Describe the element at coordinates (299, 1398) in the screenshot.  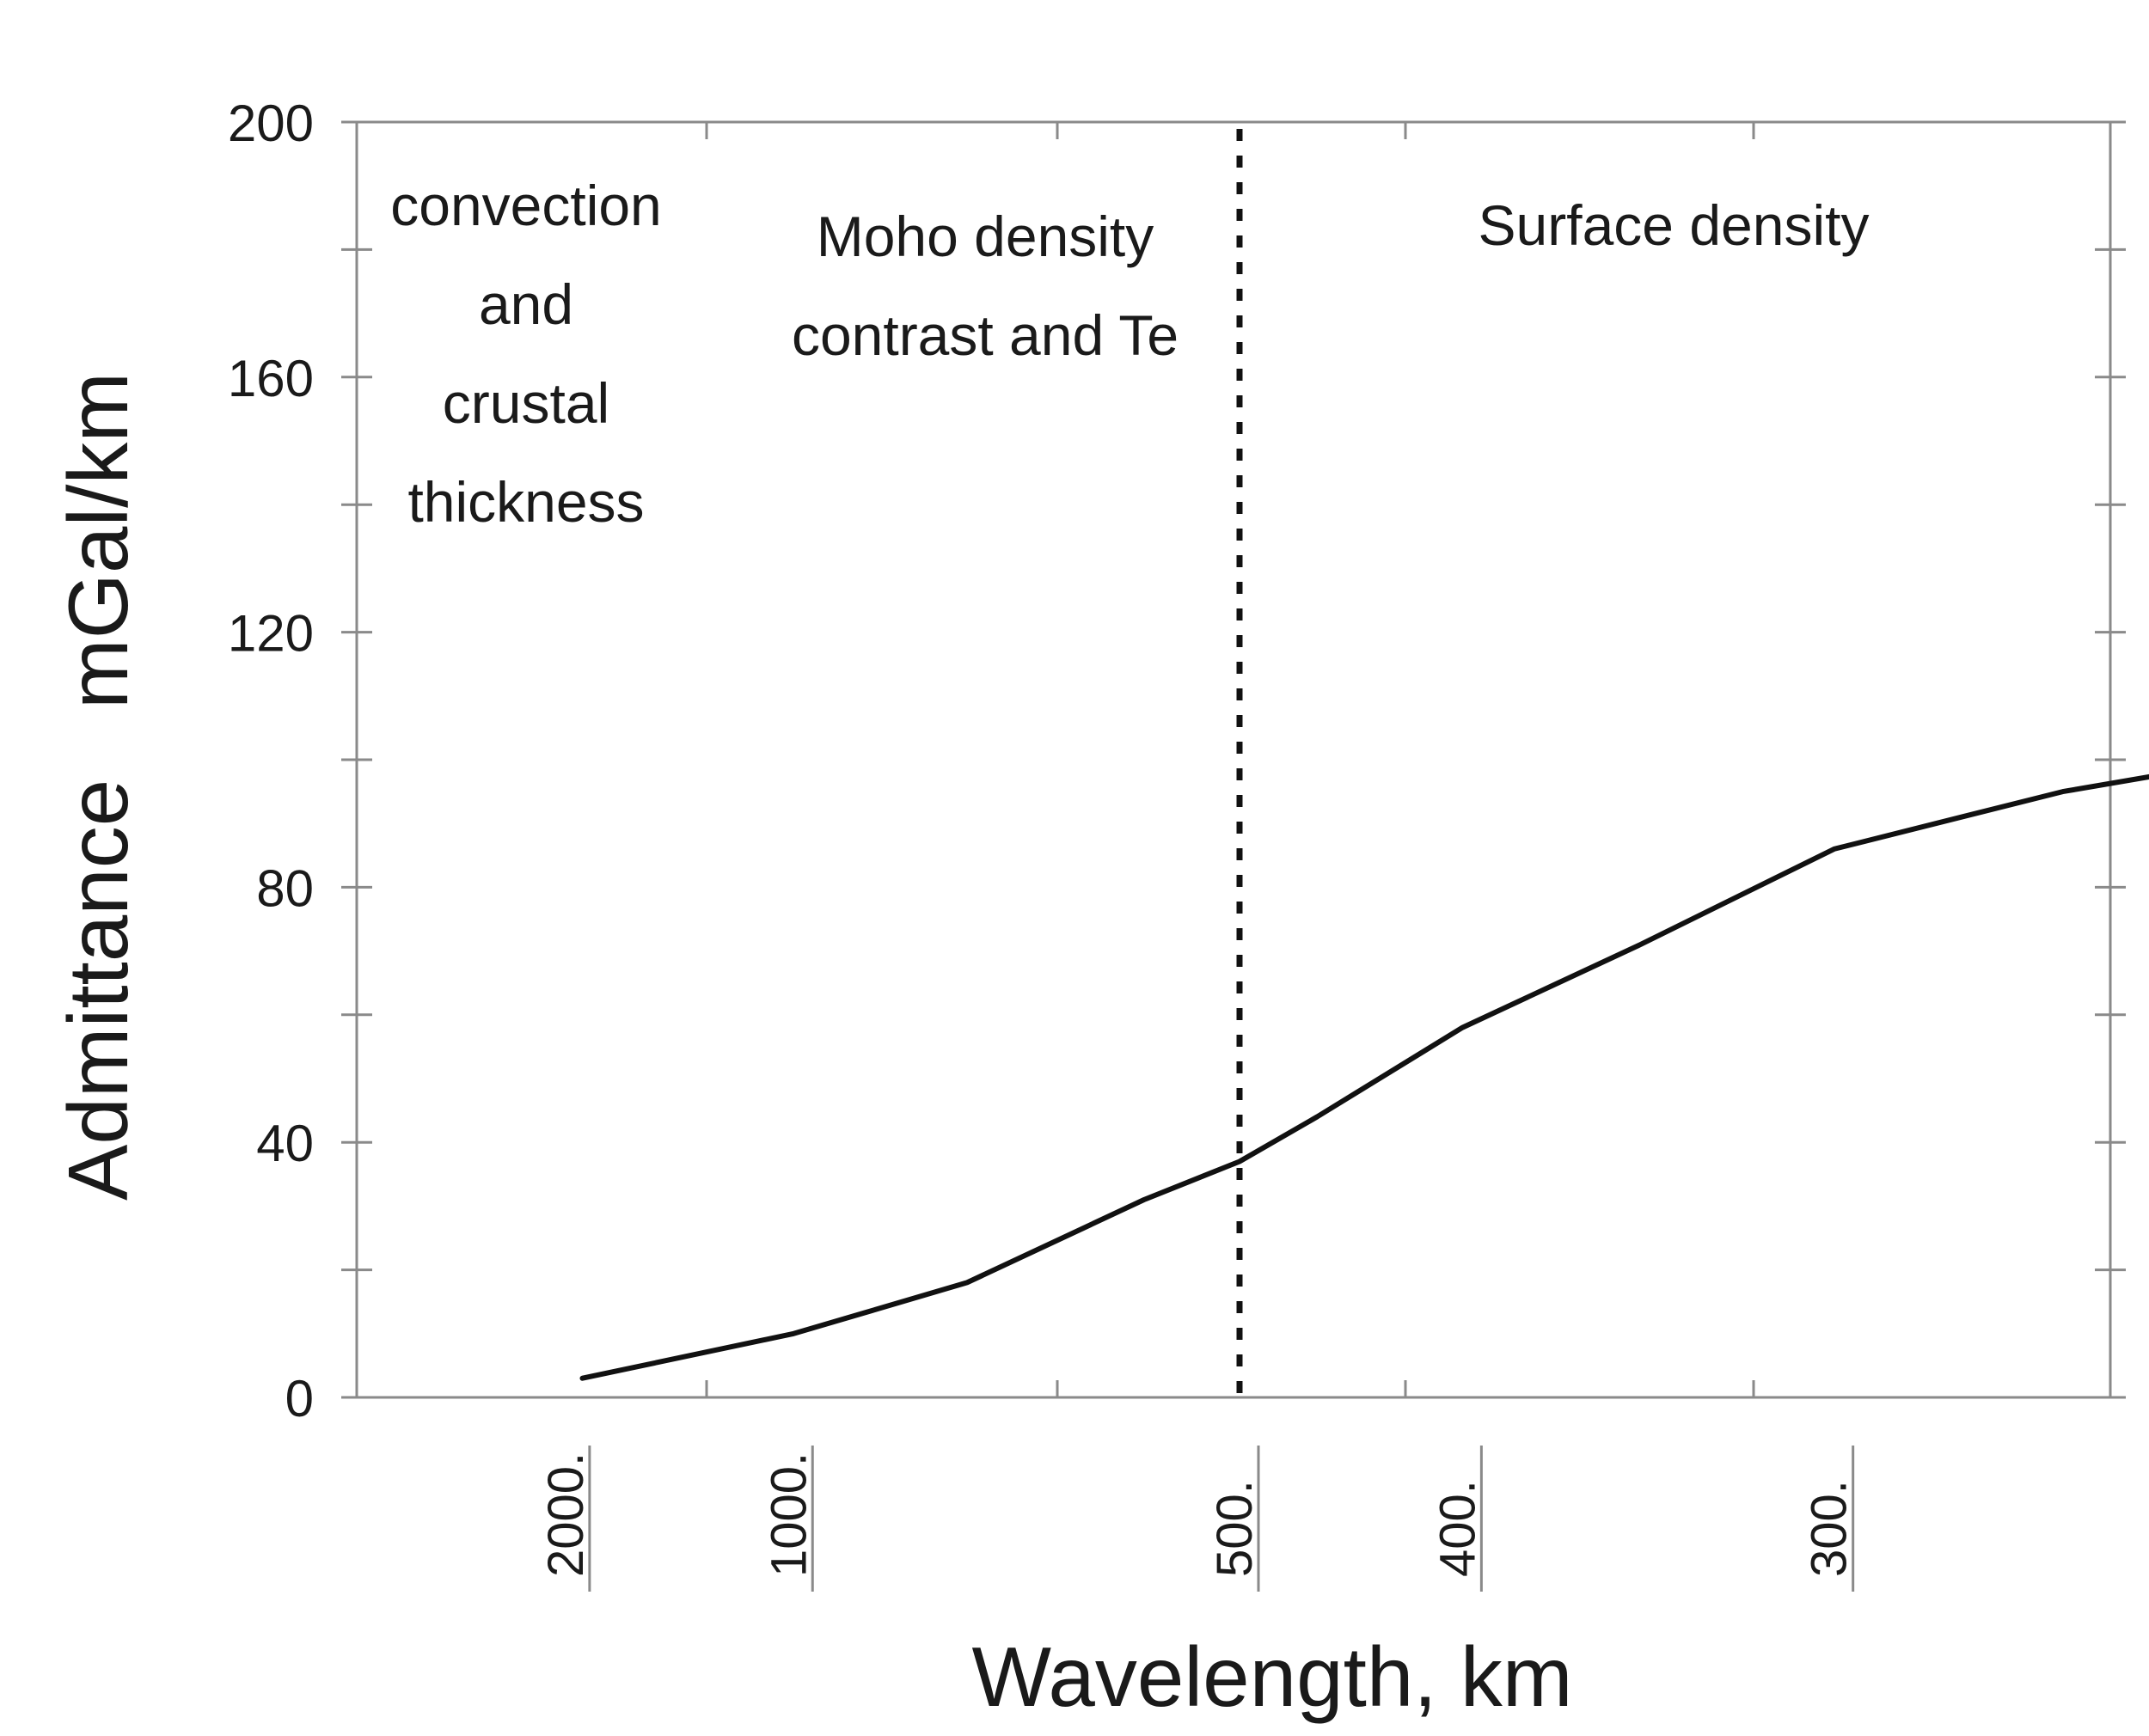
I see `y-tick-label: 0` at that location.